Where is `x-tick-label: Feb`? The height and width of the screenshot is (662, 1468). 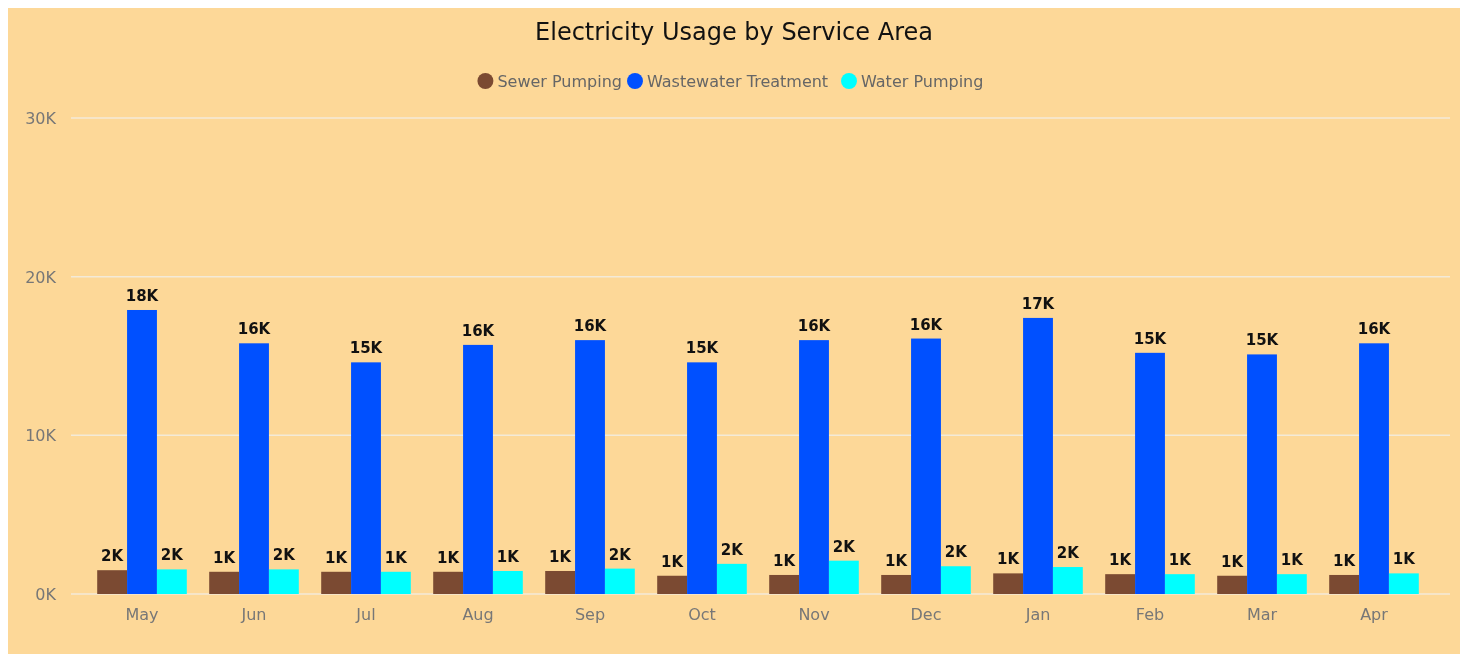 x-tick-label: Feb is located at coordinates (1150, 614).